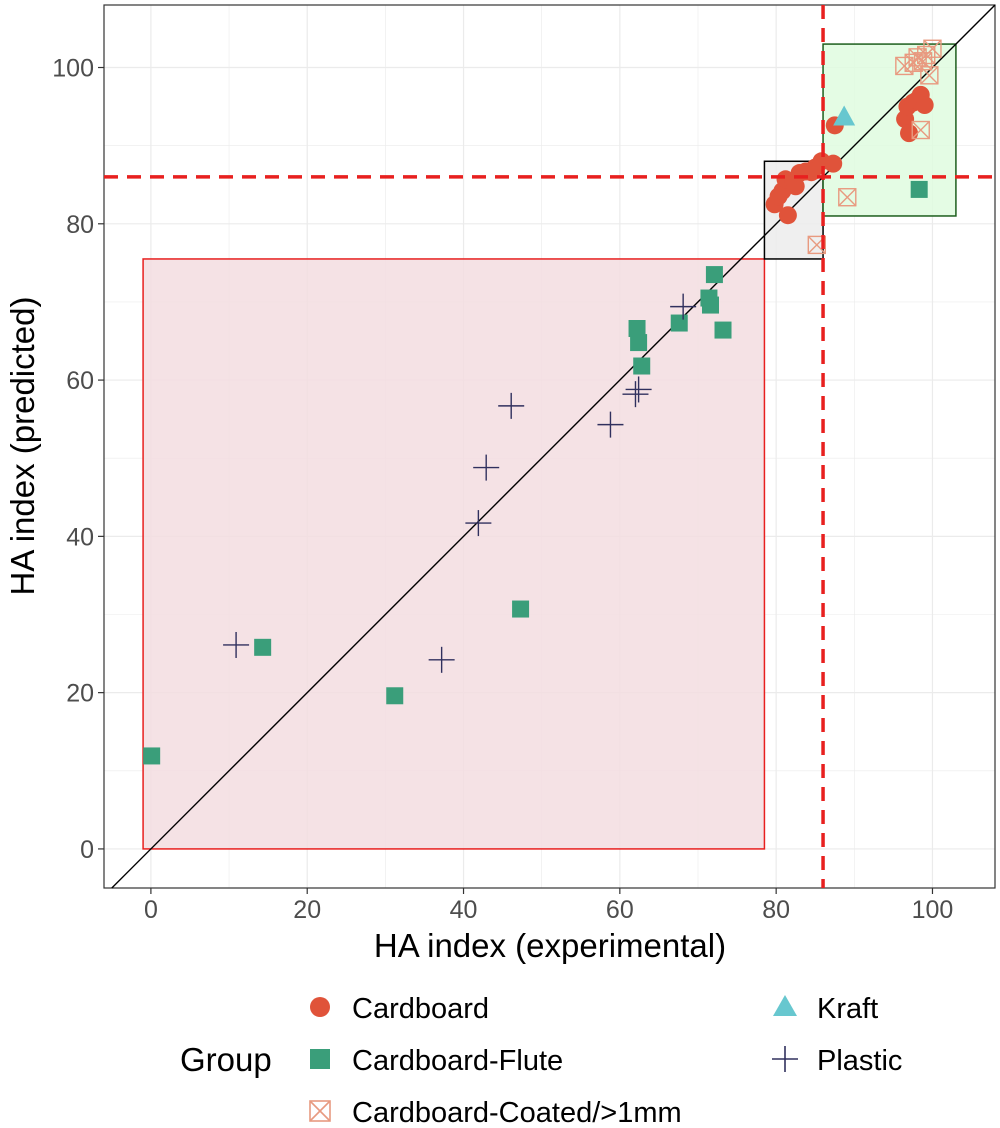  I want to click on legend-label-kraft: Kraft, so click(847, 1009).